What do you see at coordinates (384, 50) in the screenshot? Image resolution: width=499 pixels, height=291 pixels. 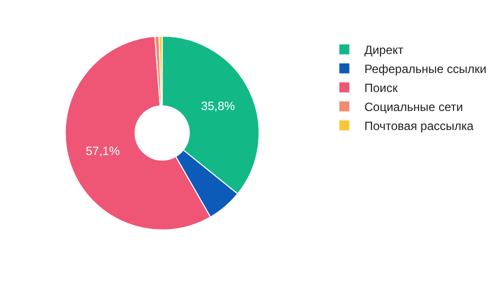 I see `legend-label: Директ` at bounding box center [384, 50].